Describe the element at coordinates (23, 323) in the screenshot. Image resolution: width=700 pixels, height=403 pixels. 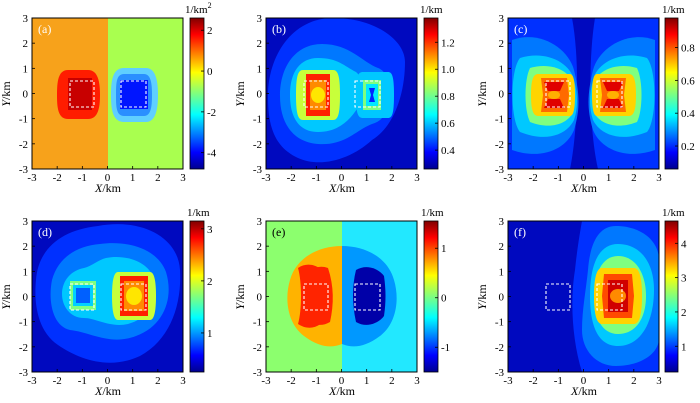
I see `panel-d-ytick-label: -1` at that location.